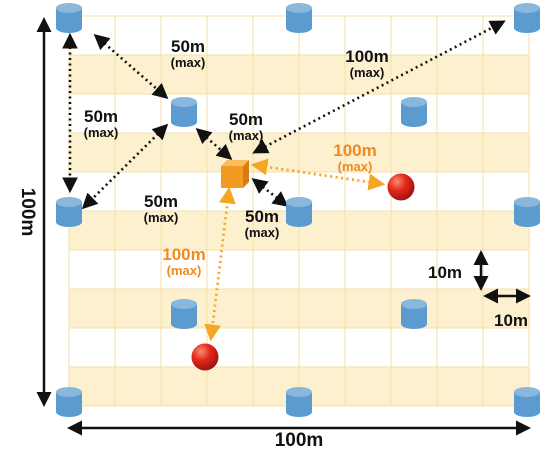  I want to click on range-label-lower-left-50-max: (max), so click(161, 217).